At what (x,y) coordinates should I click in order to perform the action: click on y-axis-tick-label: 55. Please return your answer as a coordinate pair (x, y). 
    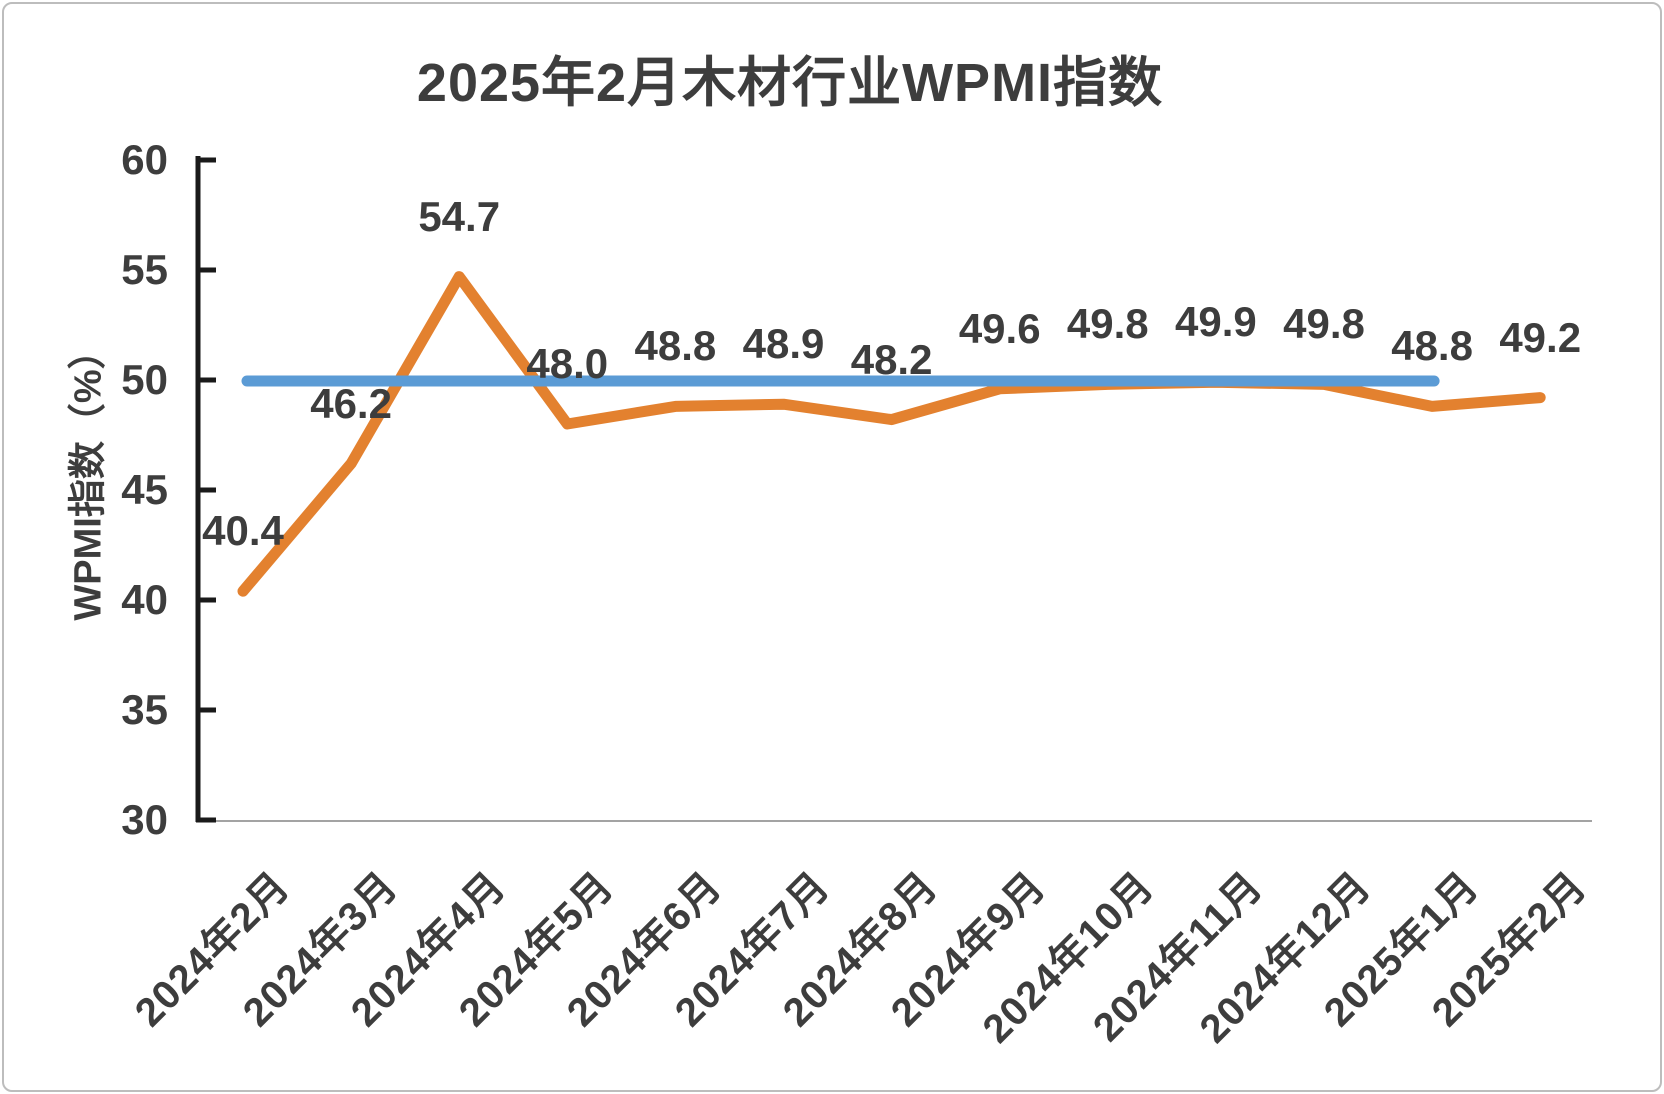
    Looking at the image, I should click on (144, 269).